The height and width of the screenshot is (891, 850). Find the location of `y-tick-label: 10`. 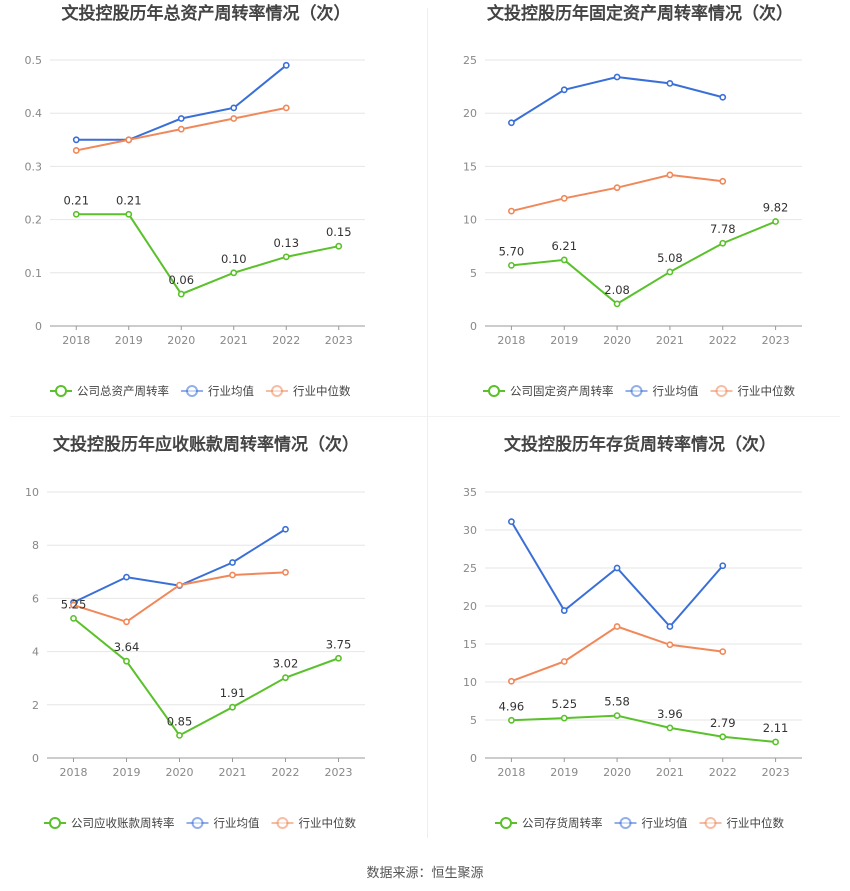

y-tick-label: 10 is located at coordinates (32, 492).